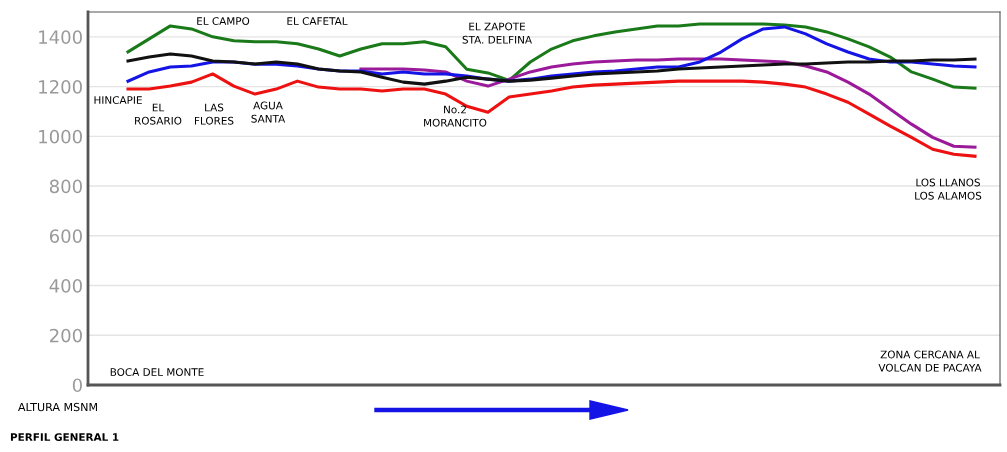 The image size is (1007, 452). What do you see at coordinates (65, 186) in the screenshot?
I see `y-tick-label: 800` at bounding box center [65, 186].